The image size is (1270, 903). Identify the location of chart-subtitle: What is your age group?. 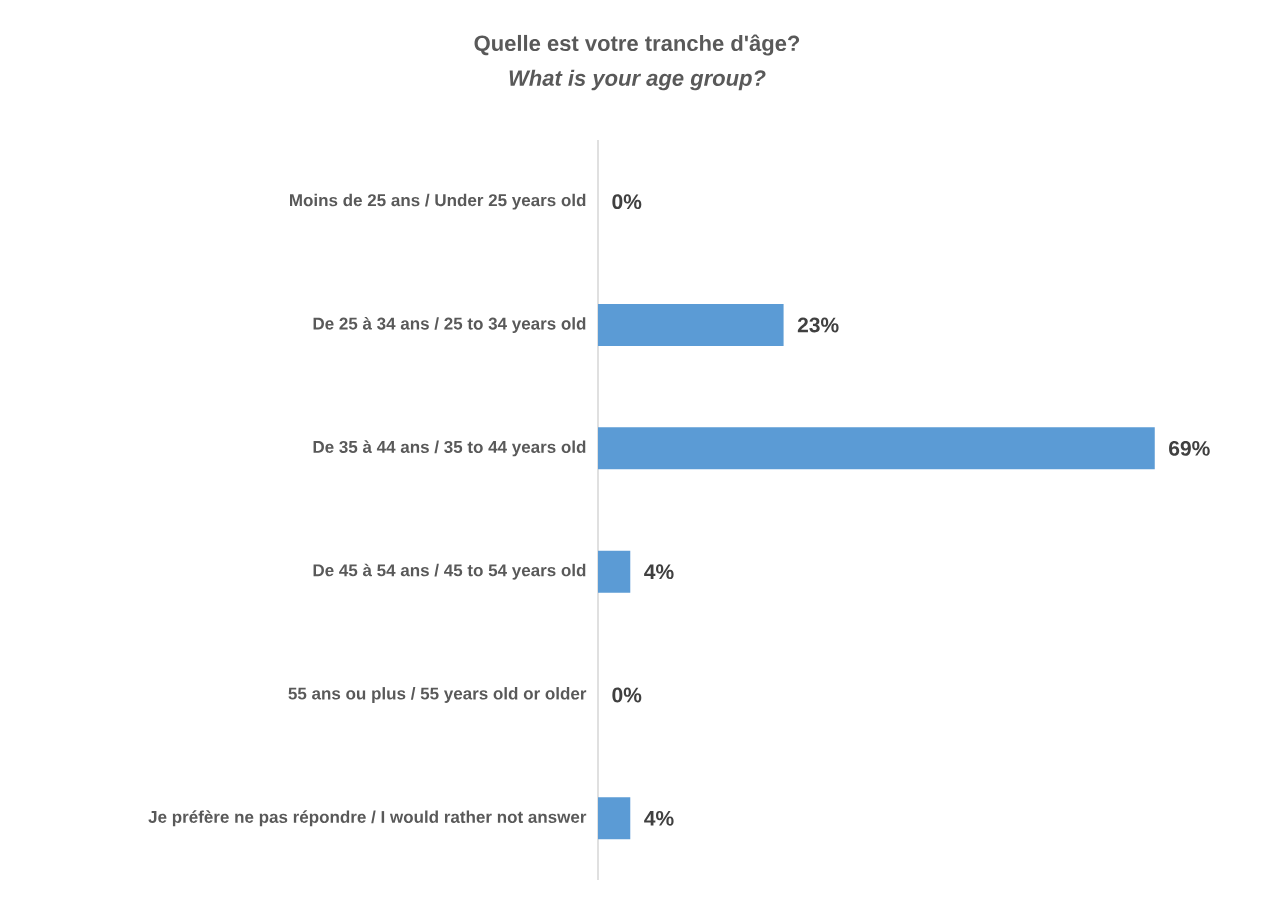
(637, 80).